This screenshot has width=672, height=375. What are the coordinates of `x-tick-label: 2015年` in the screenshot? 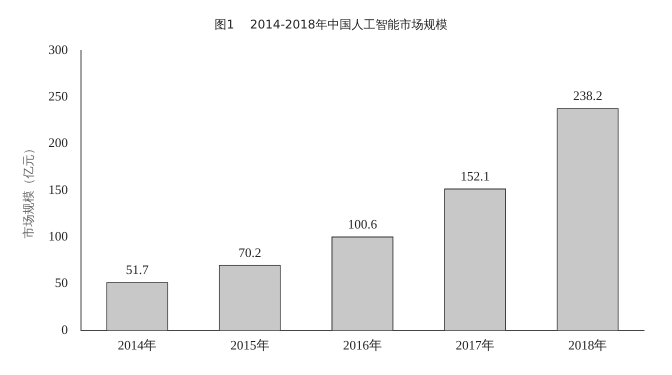 It's located at (250, 345).